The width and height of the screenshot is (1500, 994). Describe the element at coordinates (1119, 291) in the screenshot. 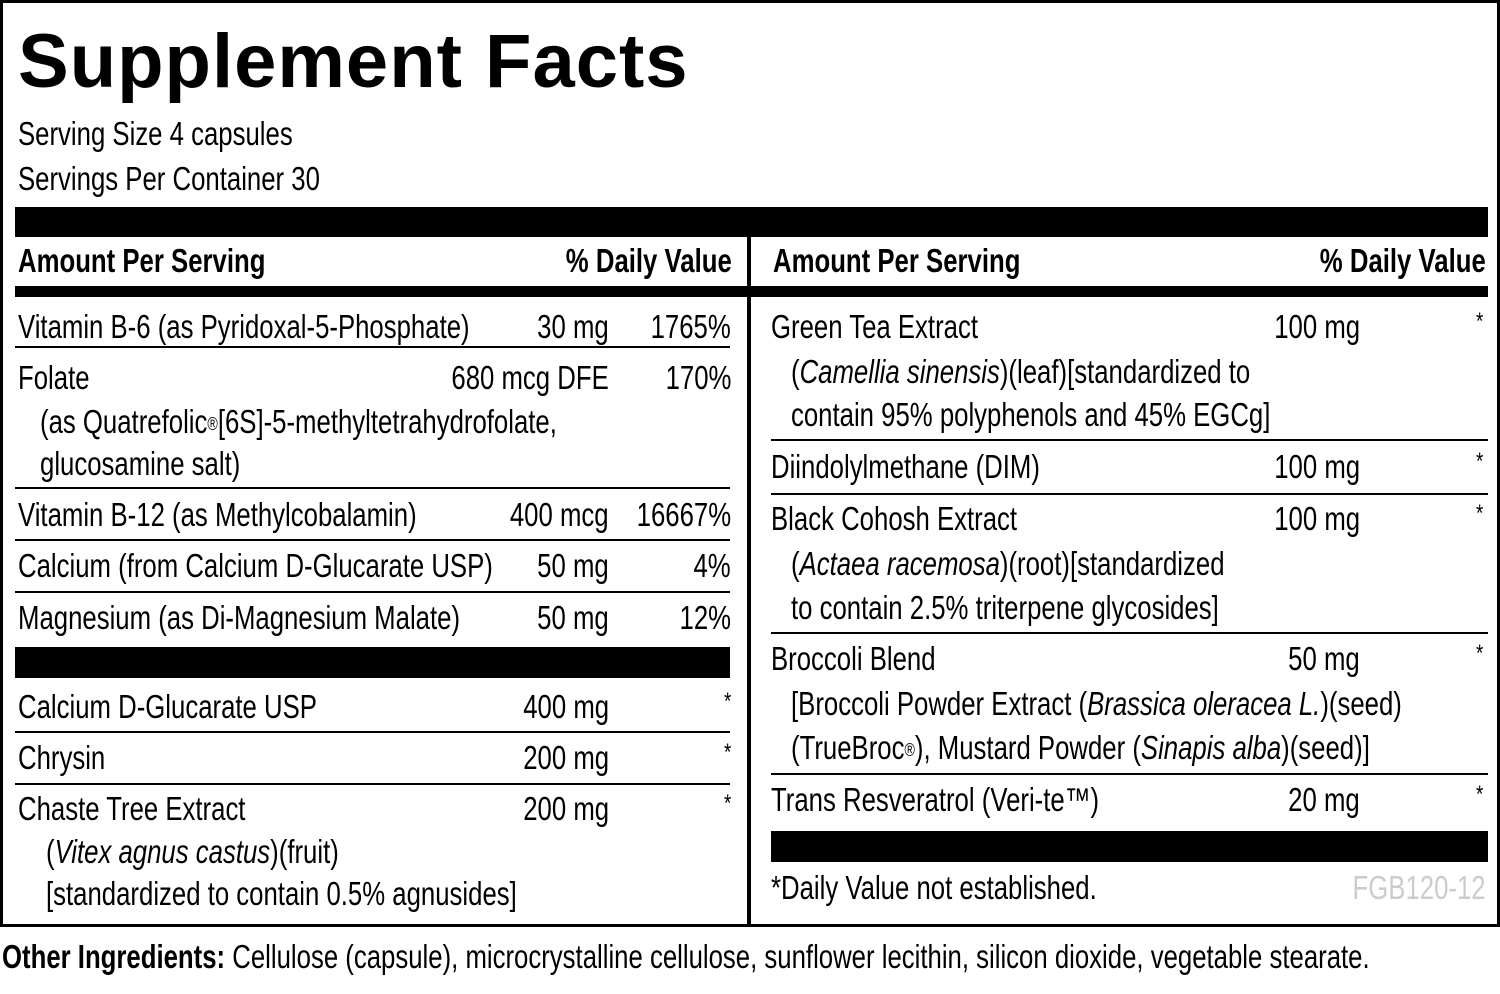

I see `right-header-rule` at that location.